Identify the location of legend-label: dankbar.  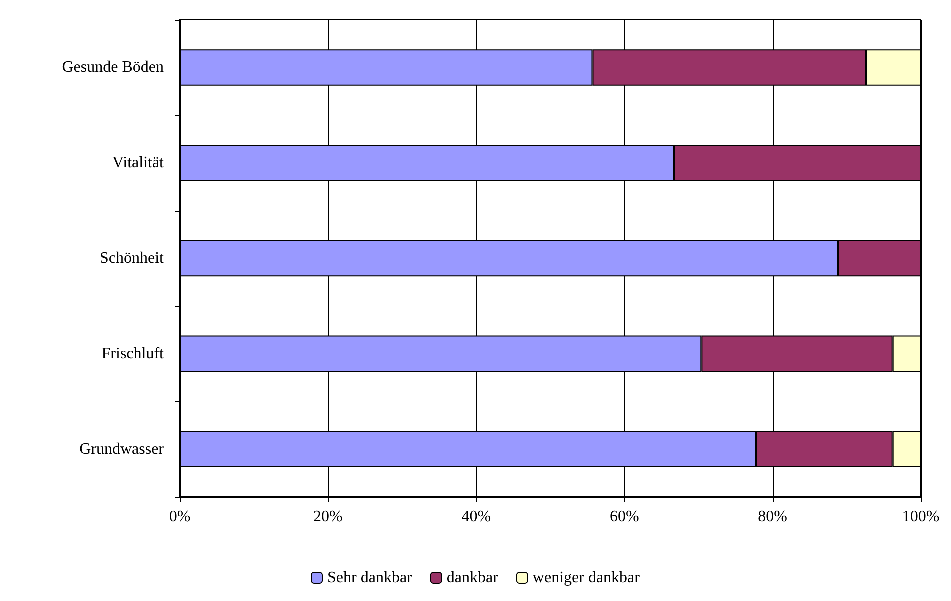
(473, 578).